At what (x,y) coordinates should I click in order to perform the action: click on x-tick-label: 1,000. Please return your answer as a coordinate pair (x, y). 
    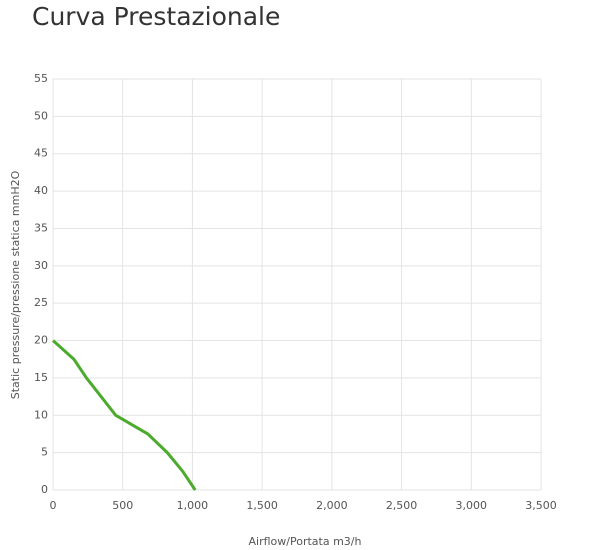
    Looking at the image, I should click on (193, 505).